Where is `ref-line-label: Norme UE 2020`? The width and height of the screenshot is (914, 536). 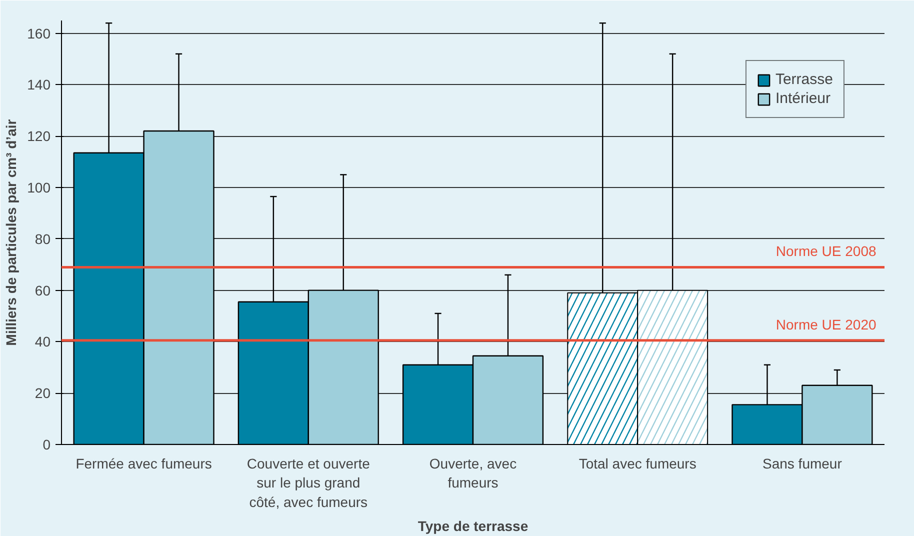 ref-line-label: Norme UE 2020 is located at coordinates (826, 324).